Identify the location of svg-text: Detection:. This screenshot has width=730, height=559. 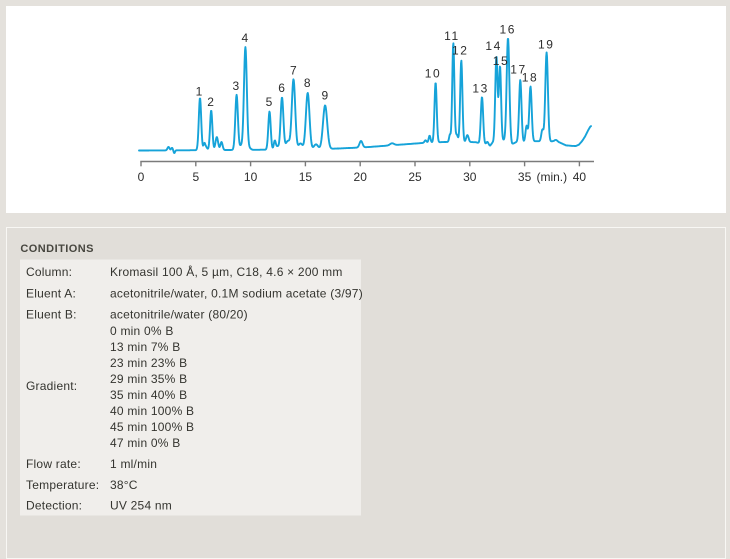
(54, 506).